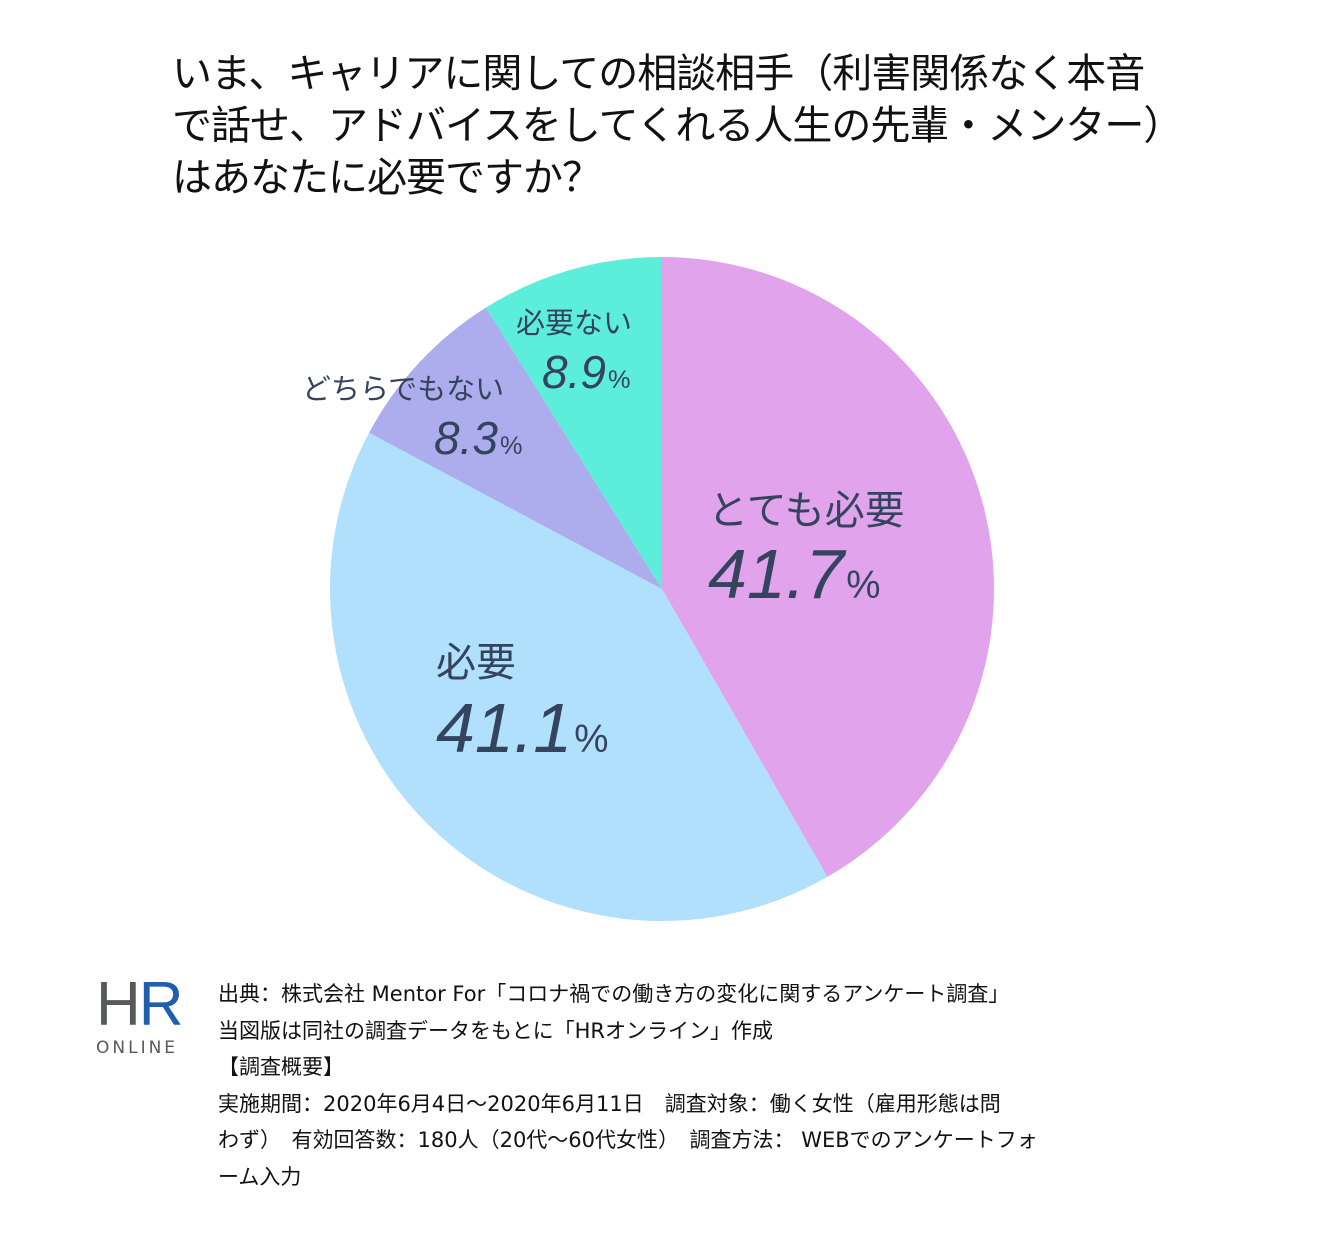  I want to click on value-number: 41.7, so click(776, 574).